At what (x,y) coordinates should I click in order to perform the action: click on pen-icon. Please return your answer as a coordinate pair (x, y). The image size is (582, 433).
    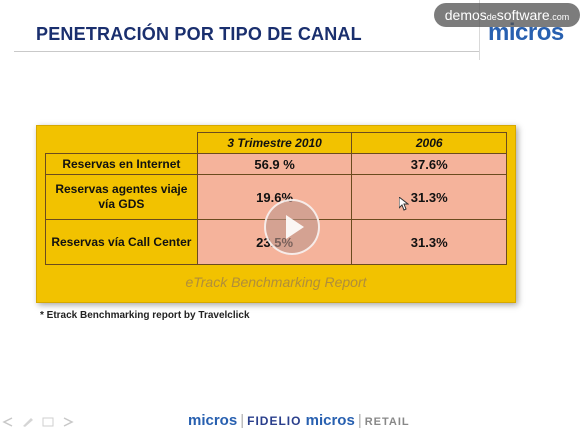
    Looking at the image, I should click on (28, 420).